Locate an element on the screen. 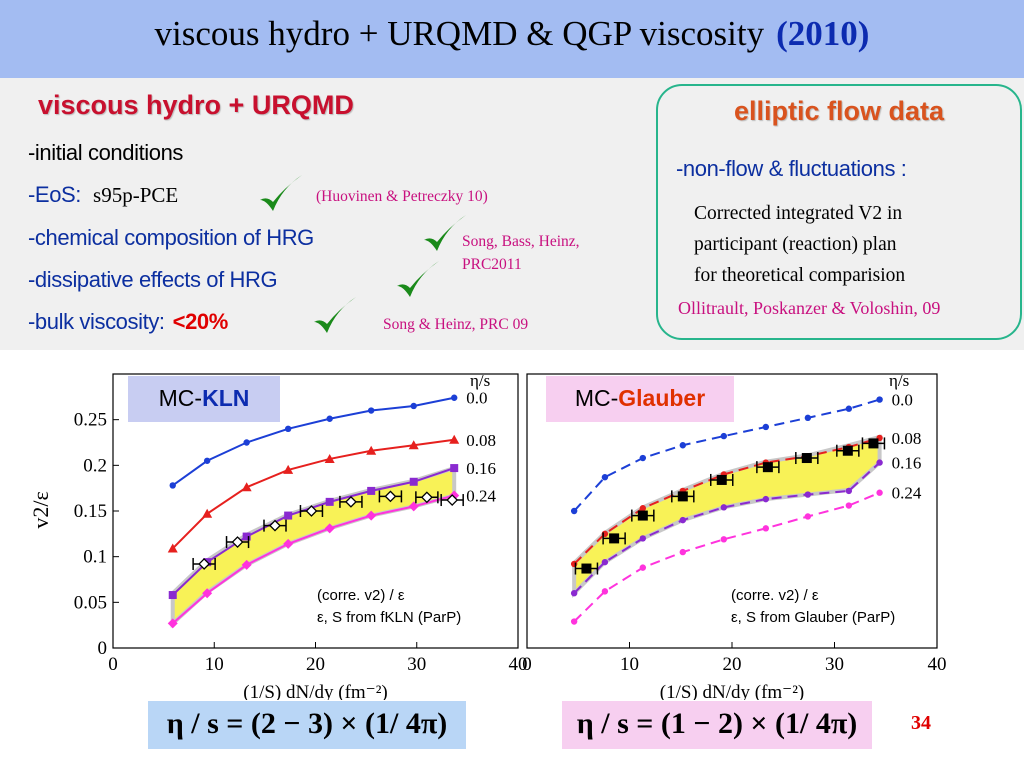  bulk-reference: Song & Heinz, PRC 09 is located at coordinates (456, 324).